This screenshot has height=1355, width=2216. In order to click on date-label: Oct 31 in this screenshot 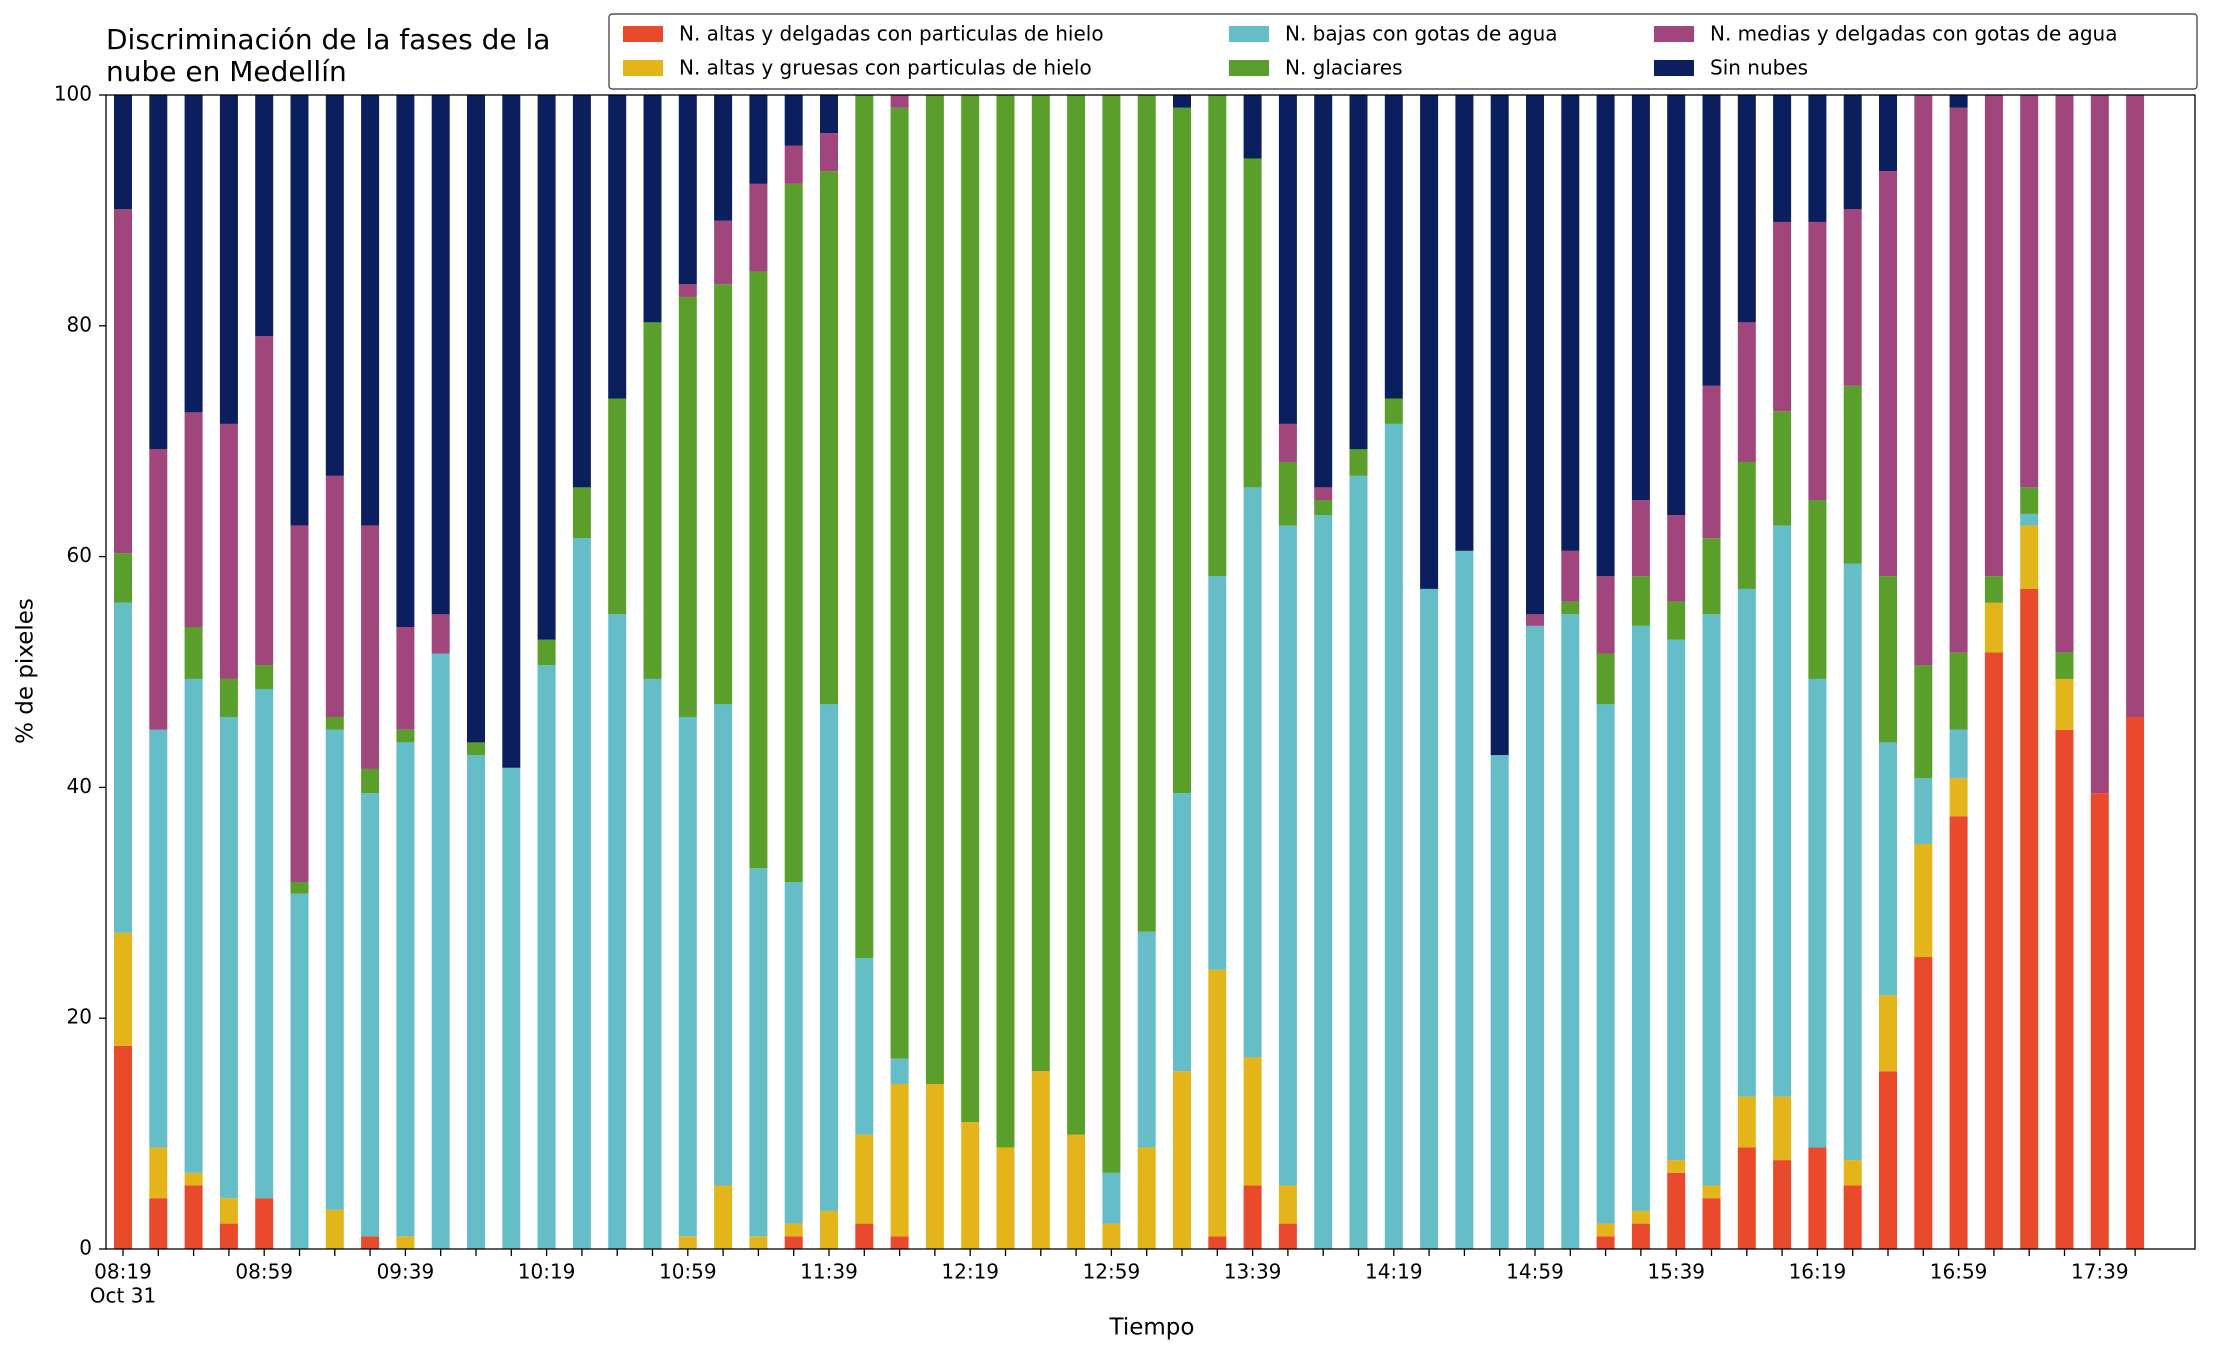, I will do `click(123, 1296)`.